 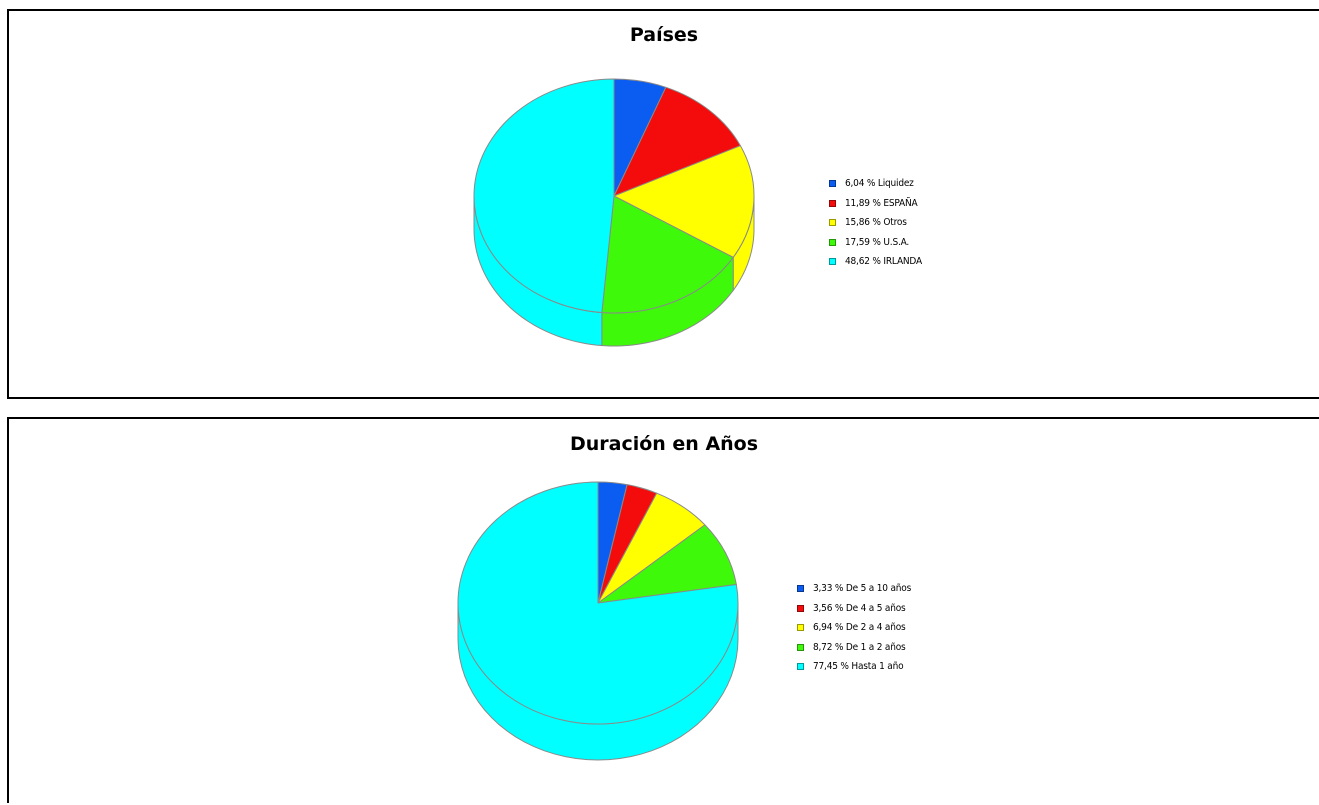 I want to click on legend-item: 8,72 % De 1 a 2 años, so click(x=854, y=648).